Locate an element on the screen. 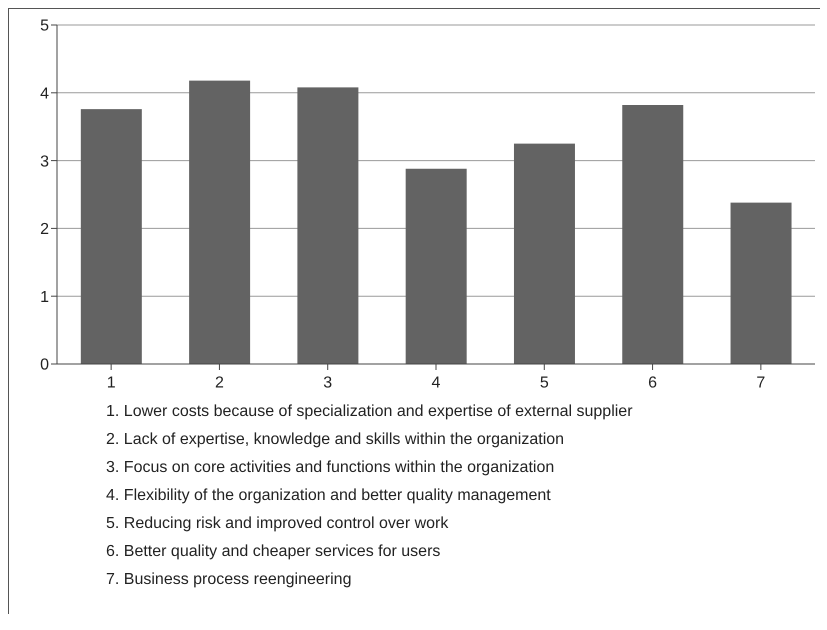  x-tick-label: 1 is located at coordinates (111, 383).